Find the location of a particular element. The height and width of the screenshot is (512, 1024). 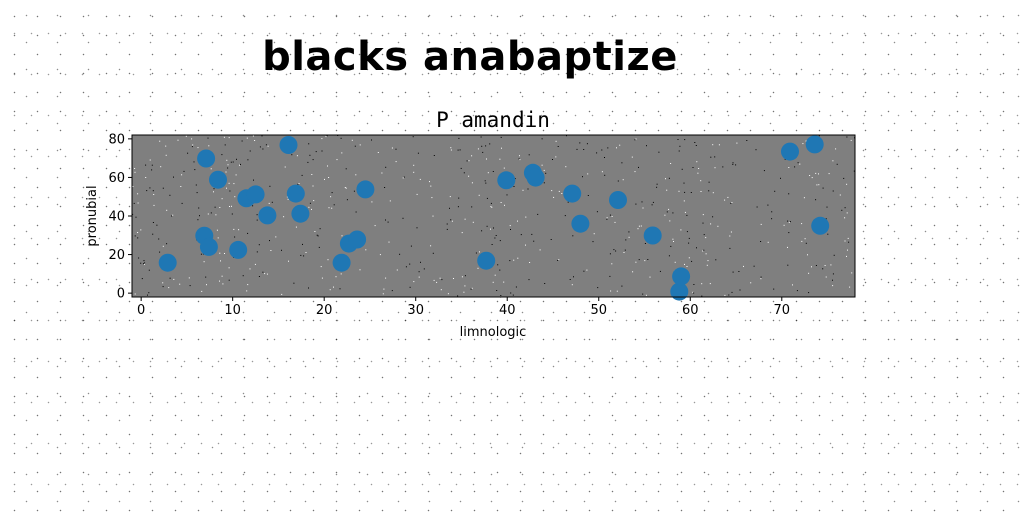

x-tick-label: 10 is located at coordinates (232, 310).